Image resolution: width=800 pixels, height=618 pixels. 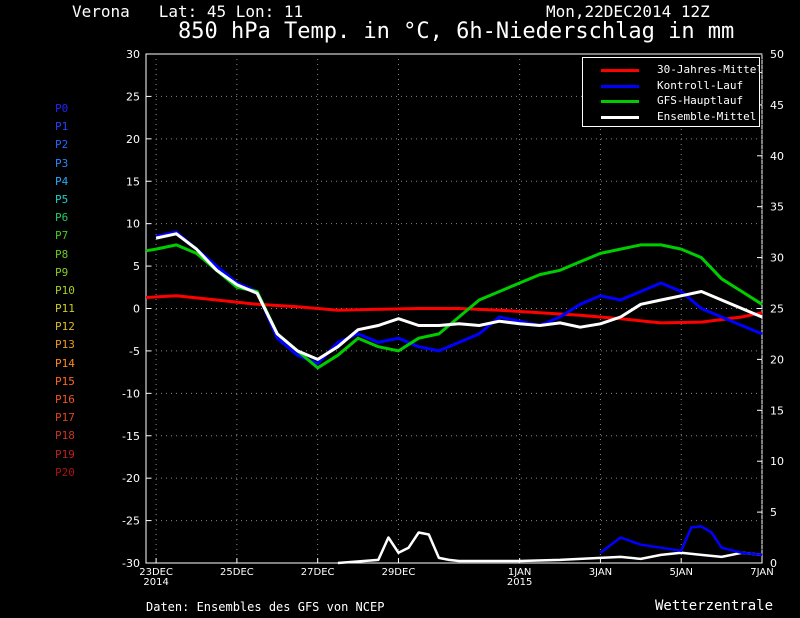 I want to click on y-left-tick-label: -25, so click(x=131, y=521).